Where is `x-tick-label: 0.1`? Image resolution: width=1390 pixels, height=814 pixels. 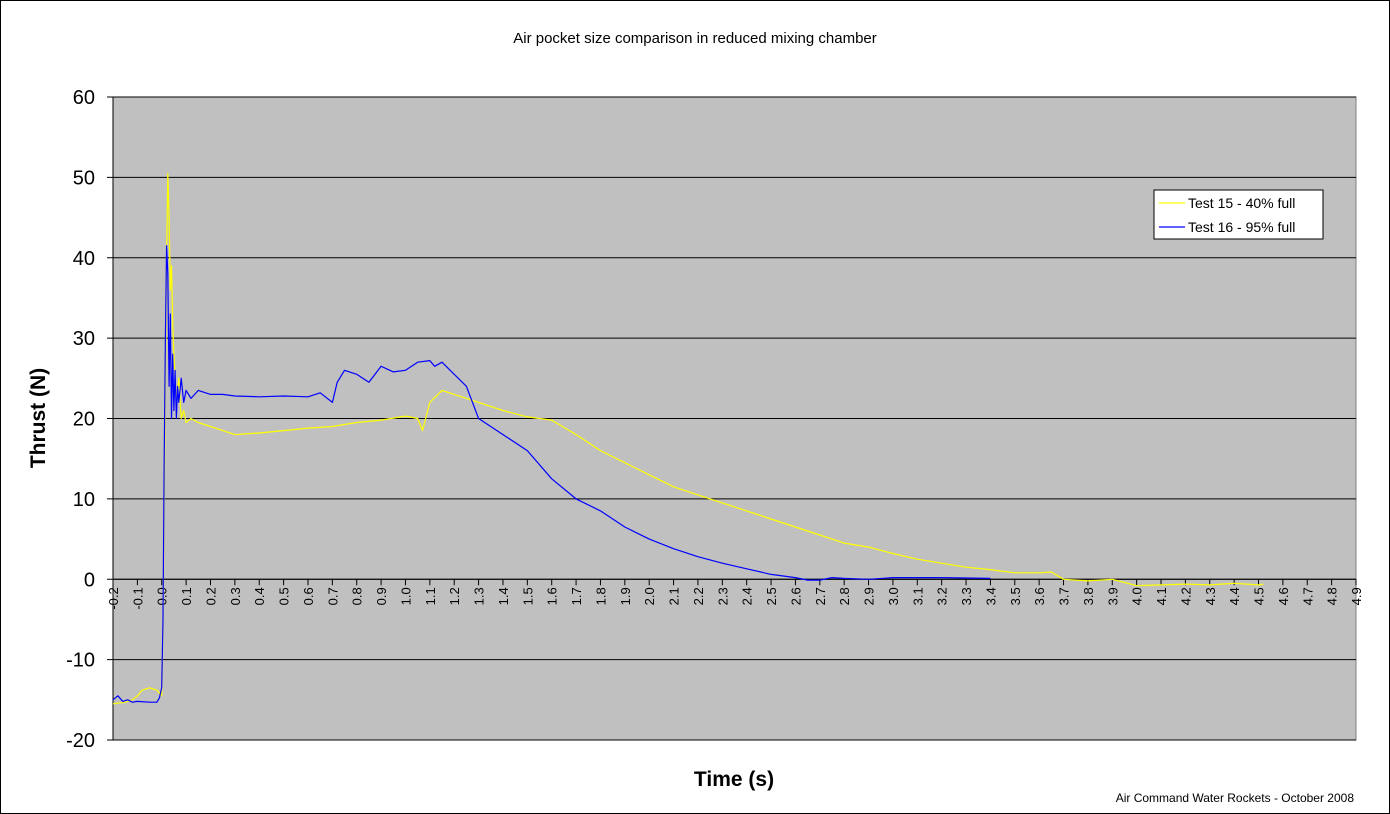 x-tick-label: 0.1 is located at coordinates (186, 596).